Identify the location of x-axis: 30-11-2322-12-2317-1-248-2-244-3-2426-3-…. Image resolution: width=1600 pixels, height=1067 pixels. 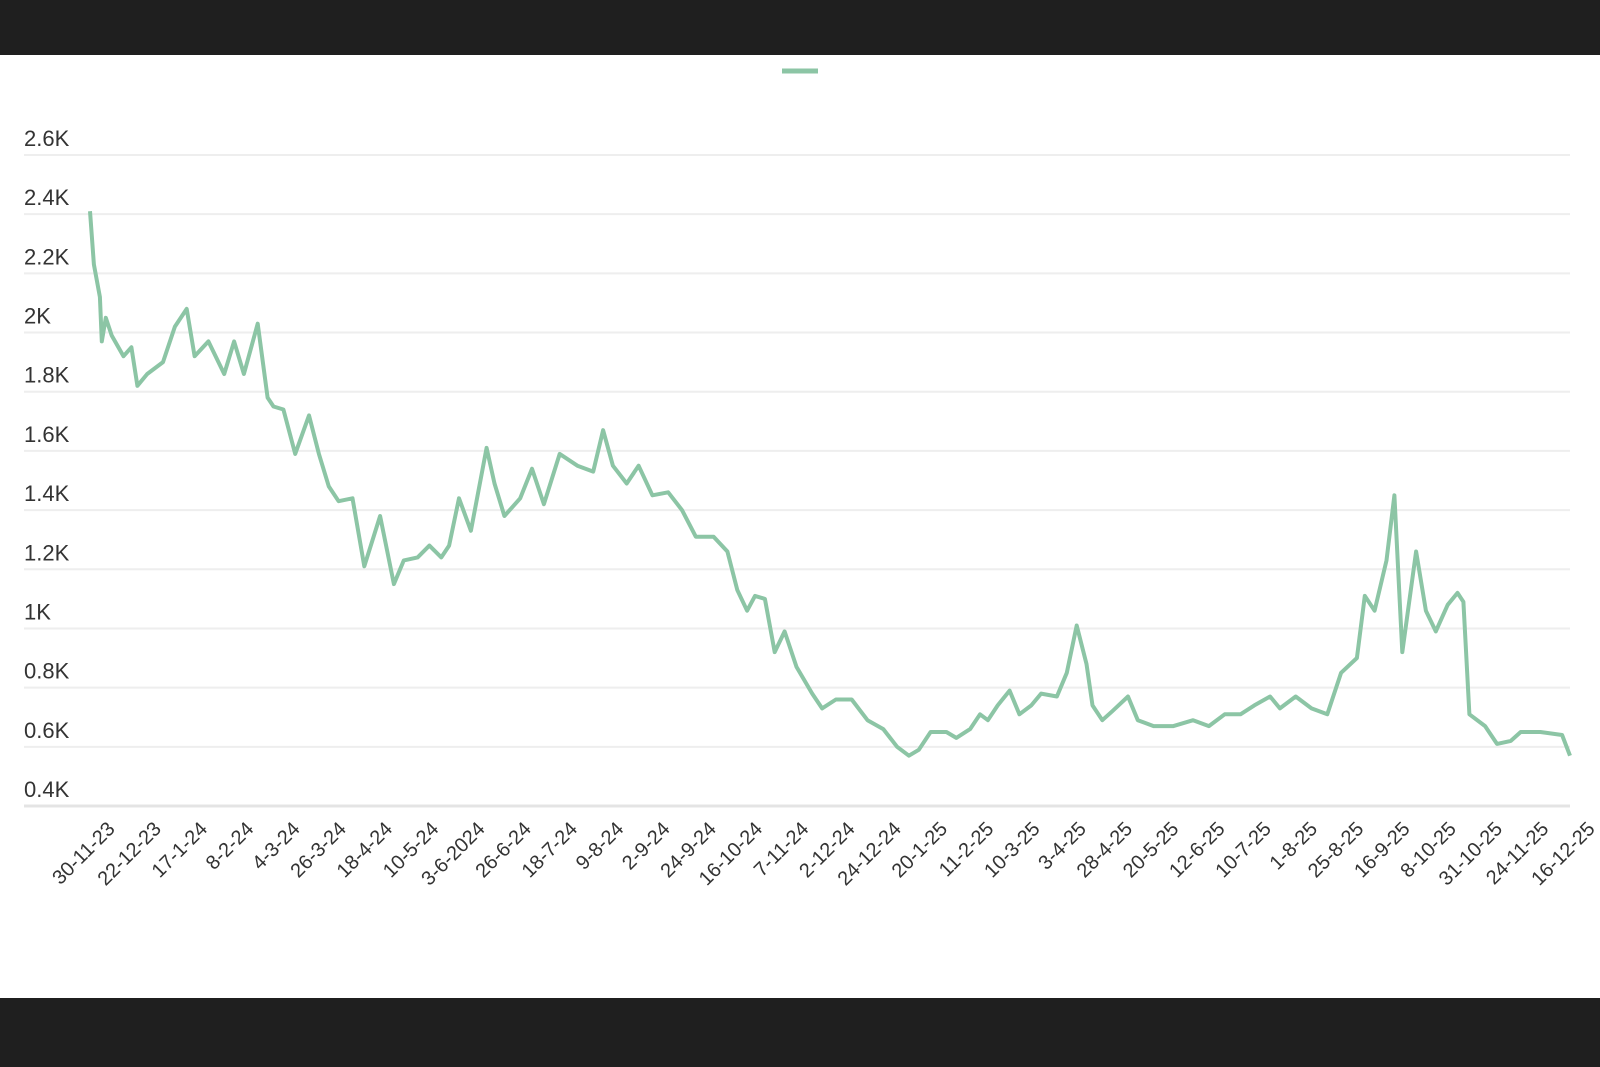
(823, 854).